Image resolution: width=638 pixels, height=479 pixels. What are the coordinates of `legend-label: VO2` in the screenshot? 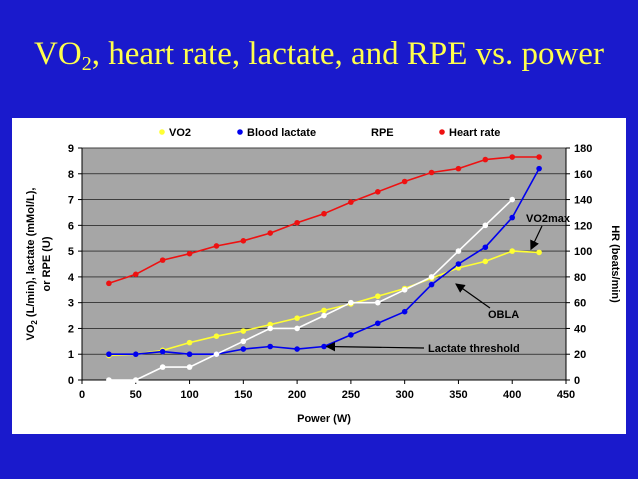 It's located at (180, 133).